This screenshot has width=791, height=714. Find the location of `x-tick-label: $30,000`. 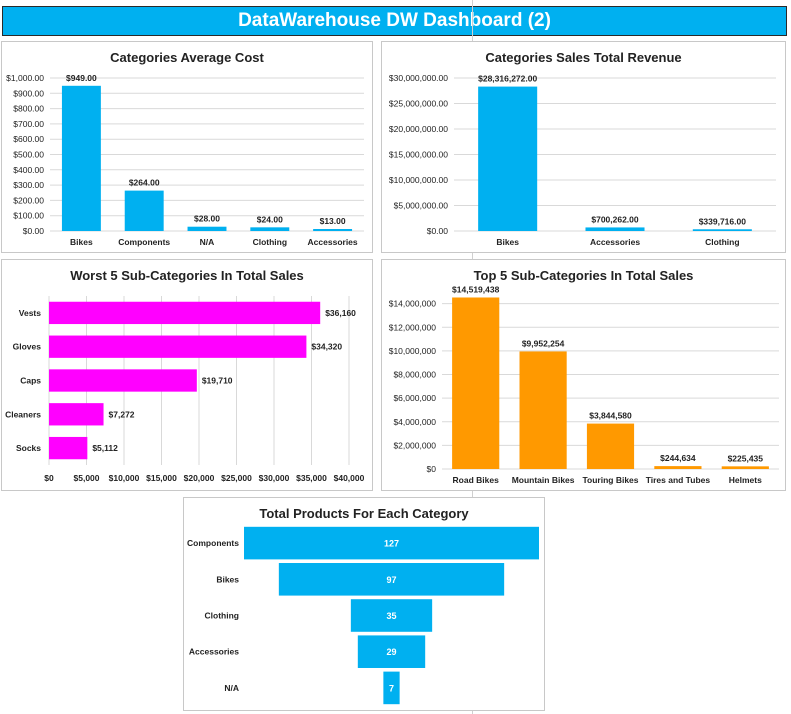

x-tick-label: $30,000 is located at coordinates (274, 478).